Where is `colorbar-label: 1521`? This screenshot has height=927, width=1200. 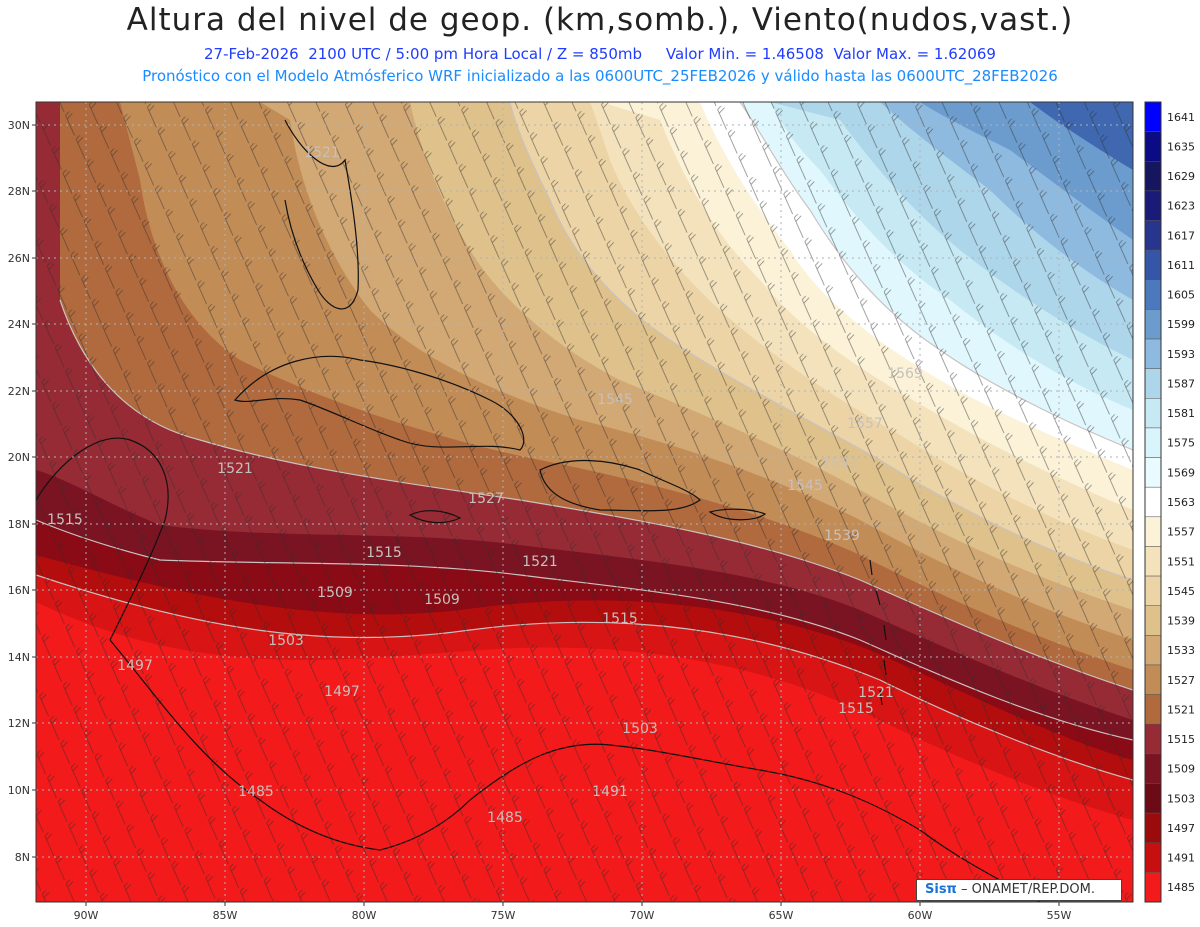 colorbar-label: 1521 is located at coordinates (1181, 709).